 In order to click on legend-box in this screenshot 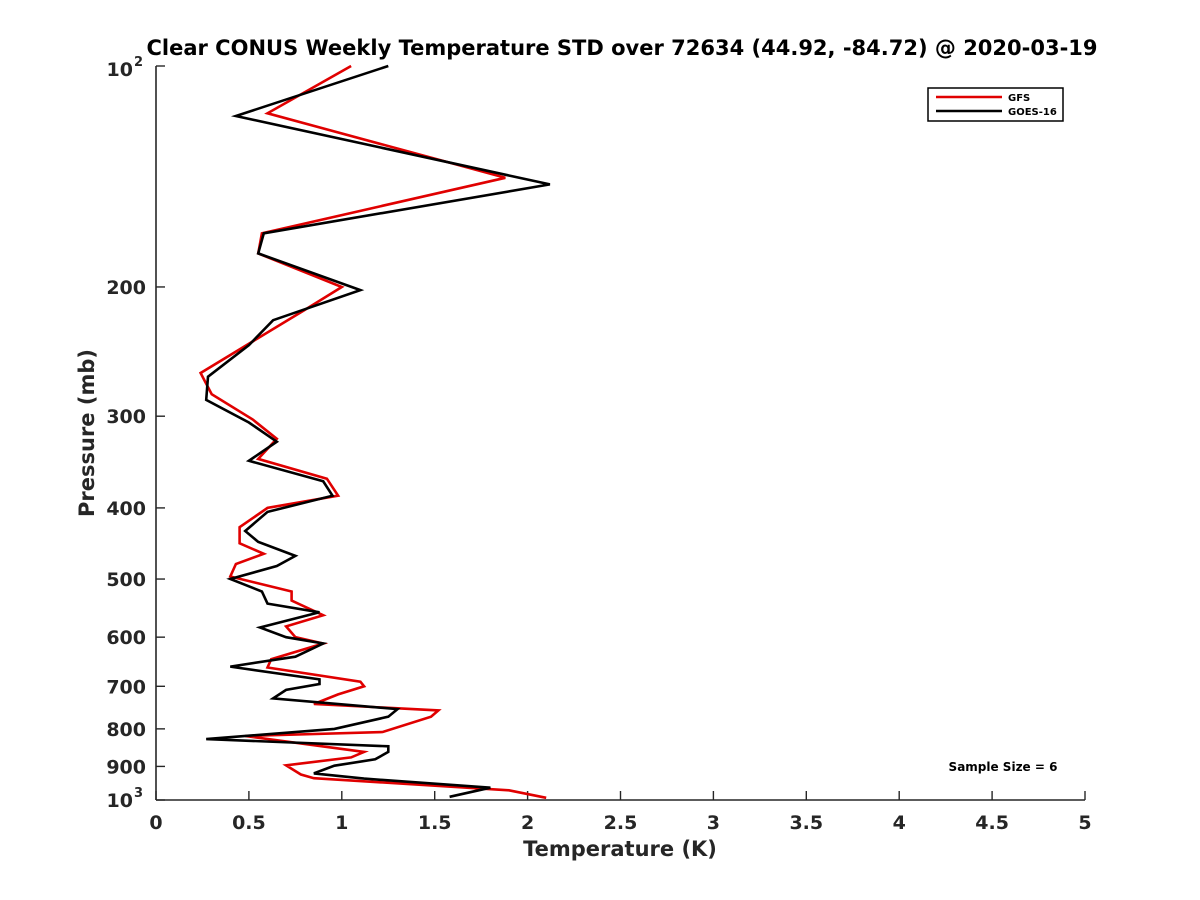, I will do `click(995, 104)`.